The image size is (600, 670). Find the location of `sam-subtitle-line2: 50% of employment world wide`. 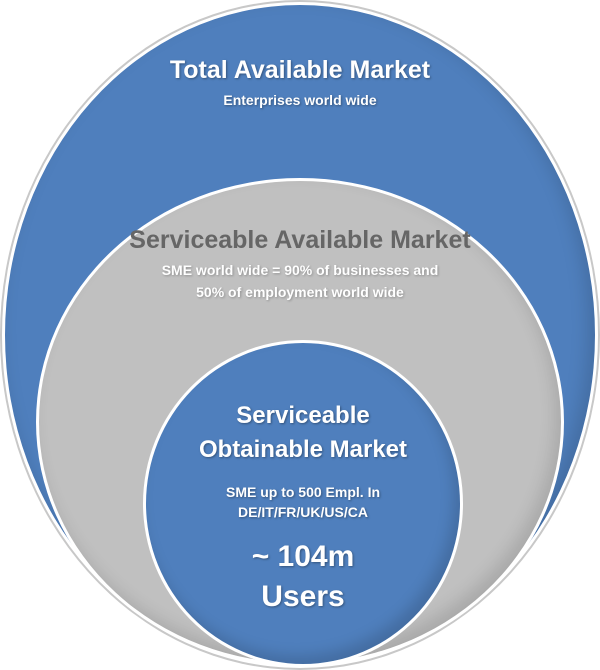

sam-subtitle-line2: 50% of employment world wide is located at coordinates (300, 292).